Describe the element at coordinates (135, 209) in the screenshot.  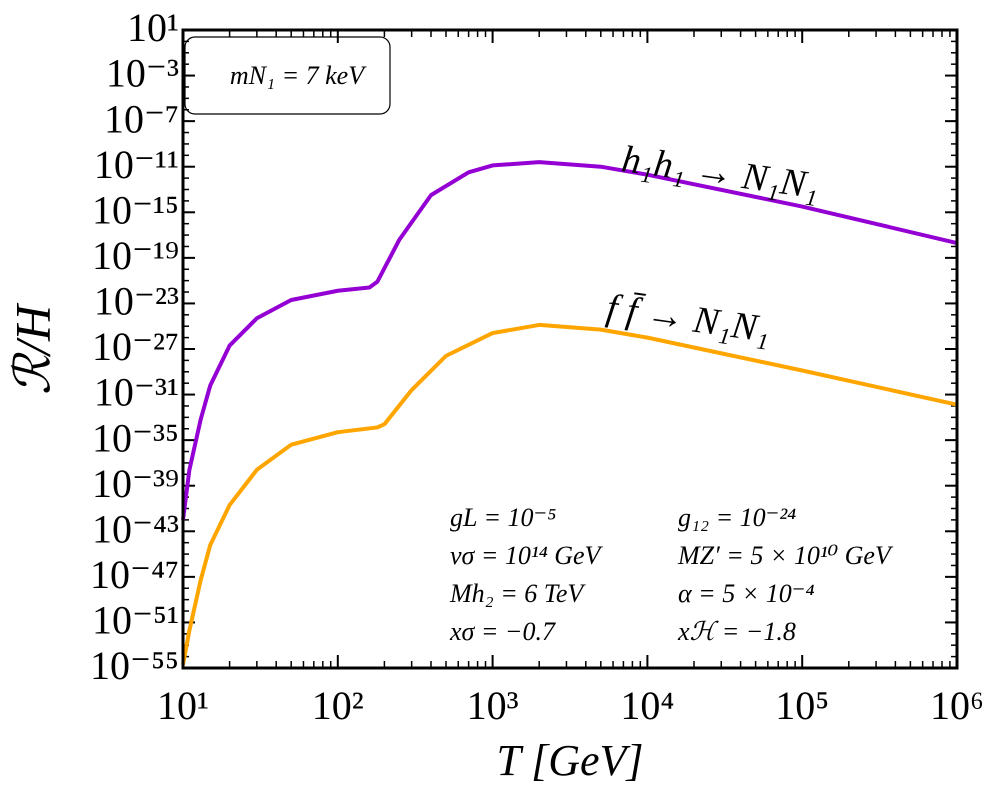
I see `y-tick-label: 10⁻¹⁵` at that location.